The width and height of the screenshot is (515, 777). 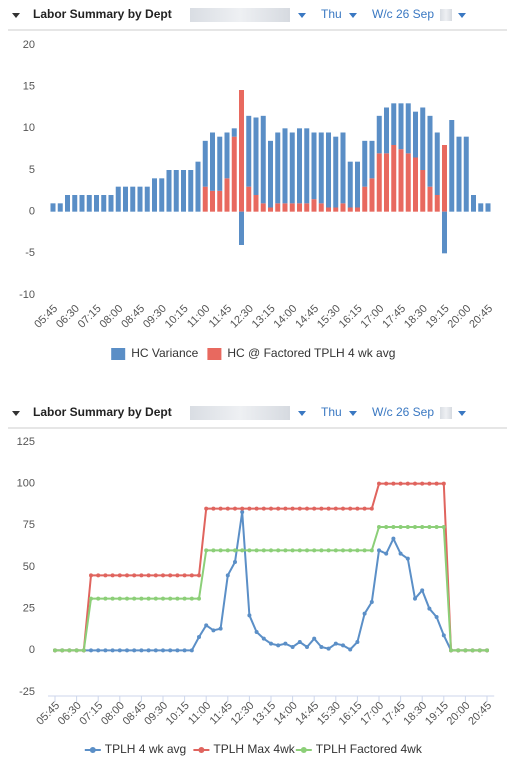 What do you see at coordinates (254, 749) in the screenshot?
I see `legend-label: TPLH Max 4wk` at bounding box center [254, 749].